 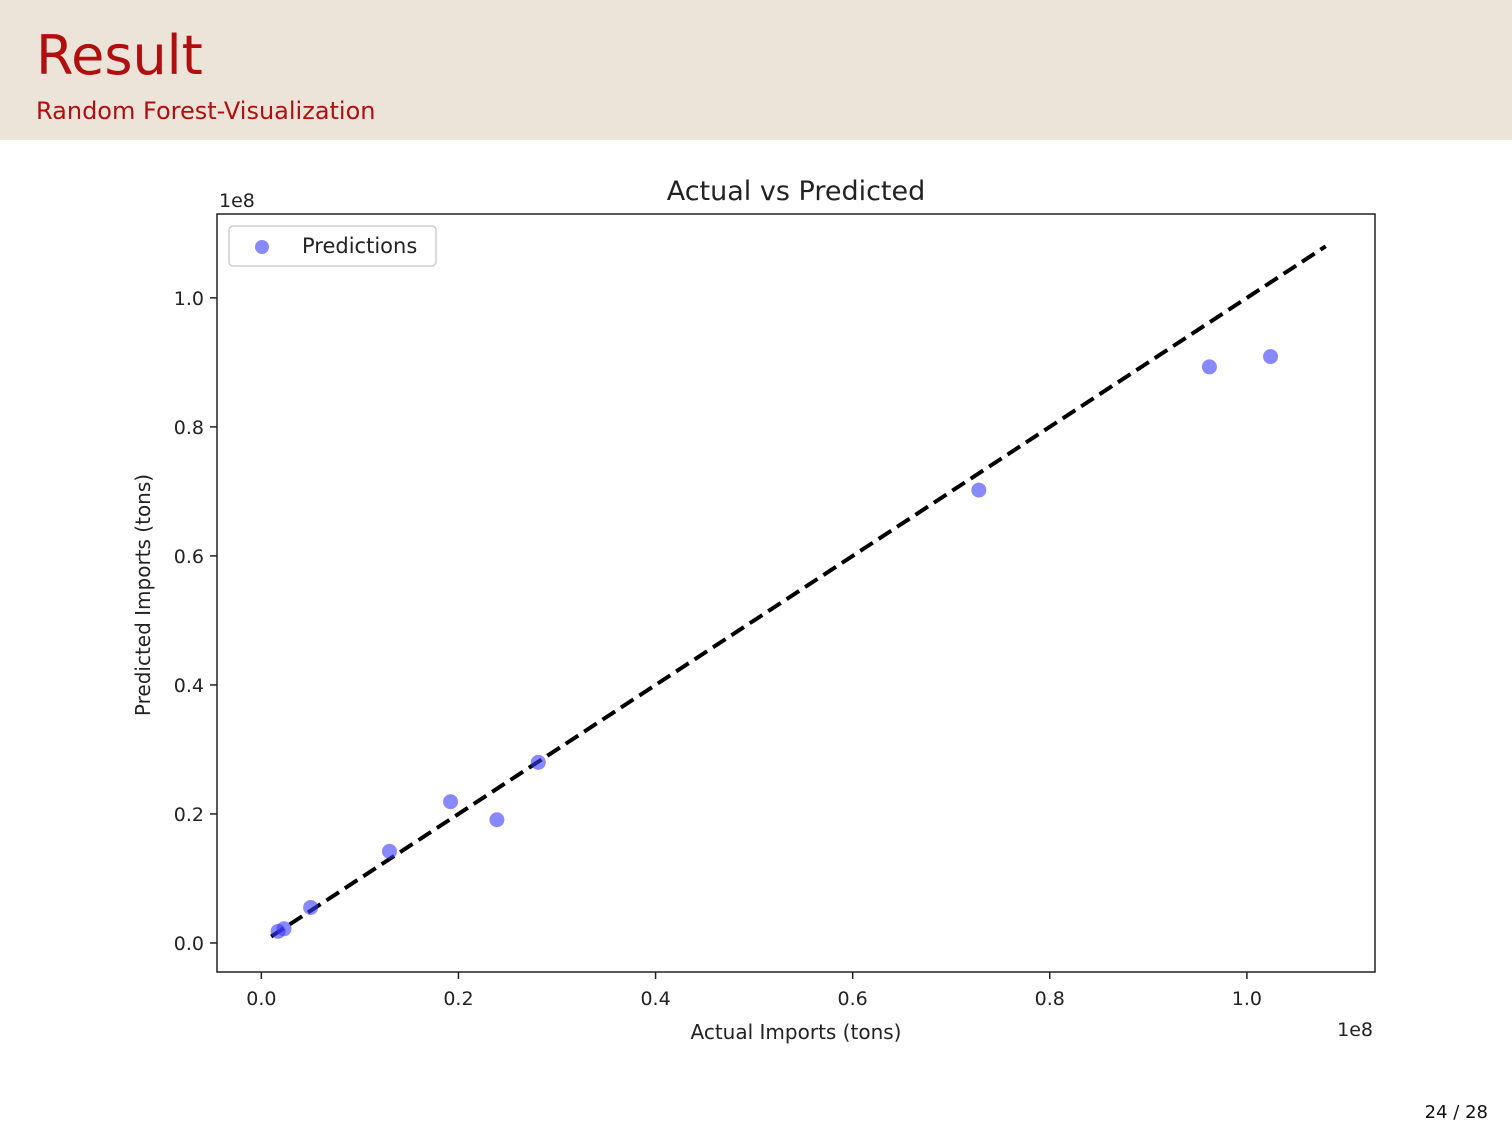 What do you see at coordinates (237, 201) in the screenshot?
I see `y-offset-label: 1e8` at bounding box center [237, 201].